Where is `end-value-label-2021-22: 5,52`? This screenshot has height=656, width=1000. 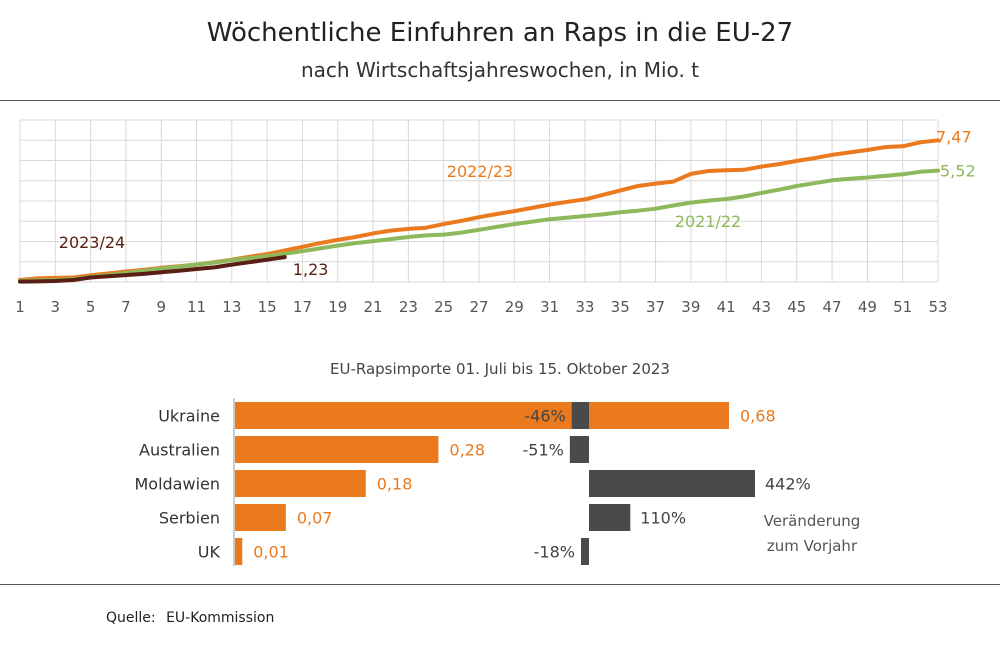 end-value-label-2021-22: 5,52 is located at coordinates (958, 171).